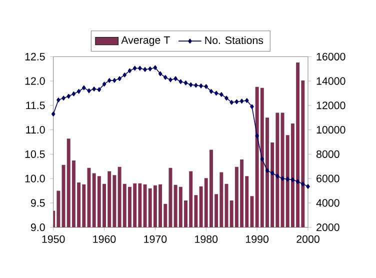  What do you see at coordinates (37, 228) in the screenshot?
I see `y-tick-label: 9.0` at bounding box center [37, 228].